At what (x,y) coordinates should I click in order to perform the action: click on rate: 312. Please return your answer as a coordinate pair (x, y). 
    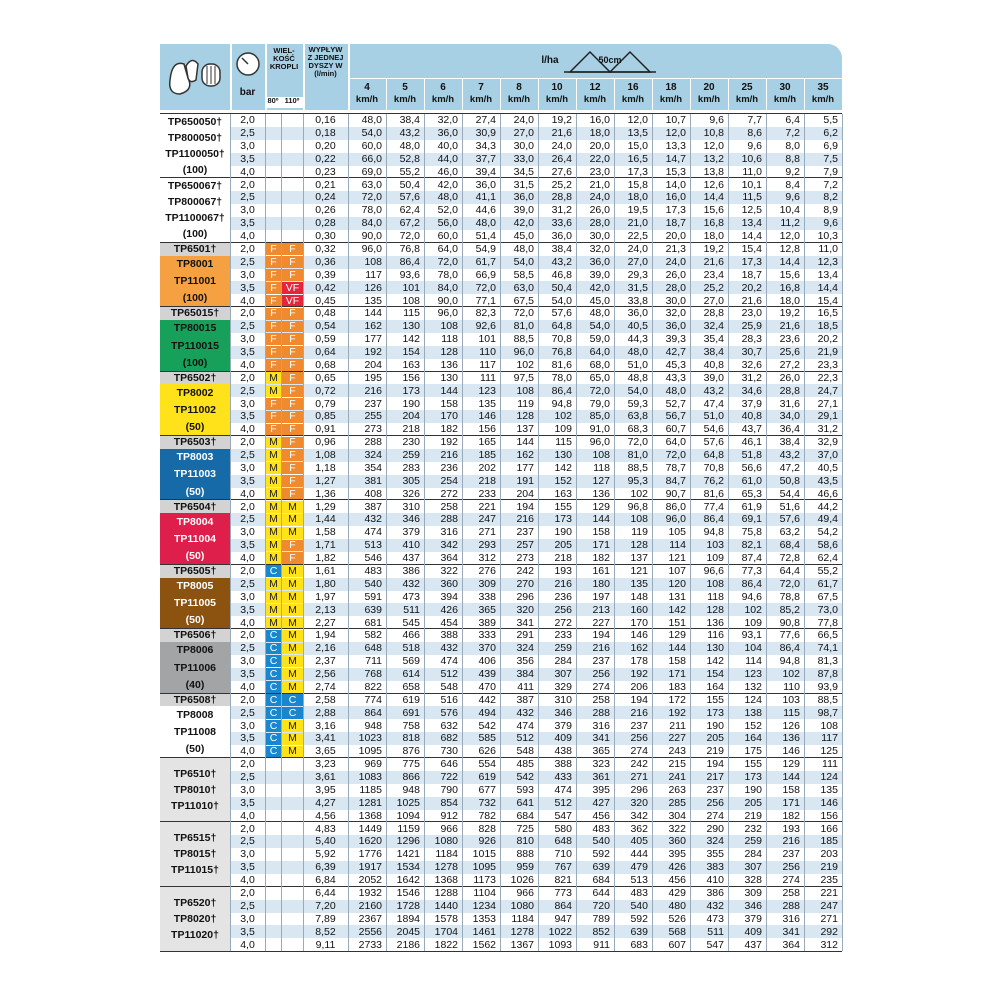
    Looking at the image, I should click on (829, 944).